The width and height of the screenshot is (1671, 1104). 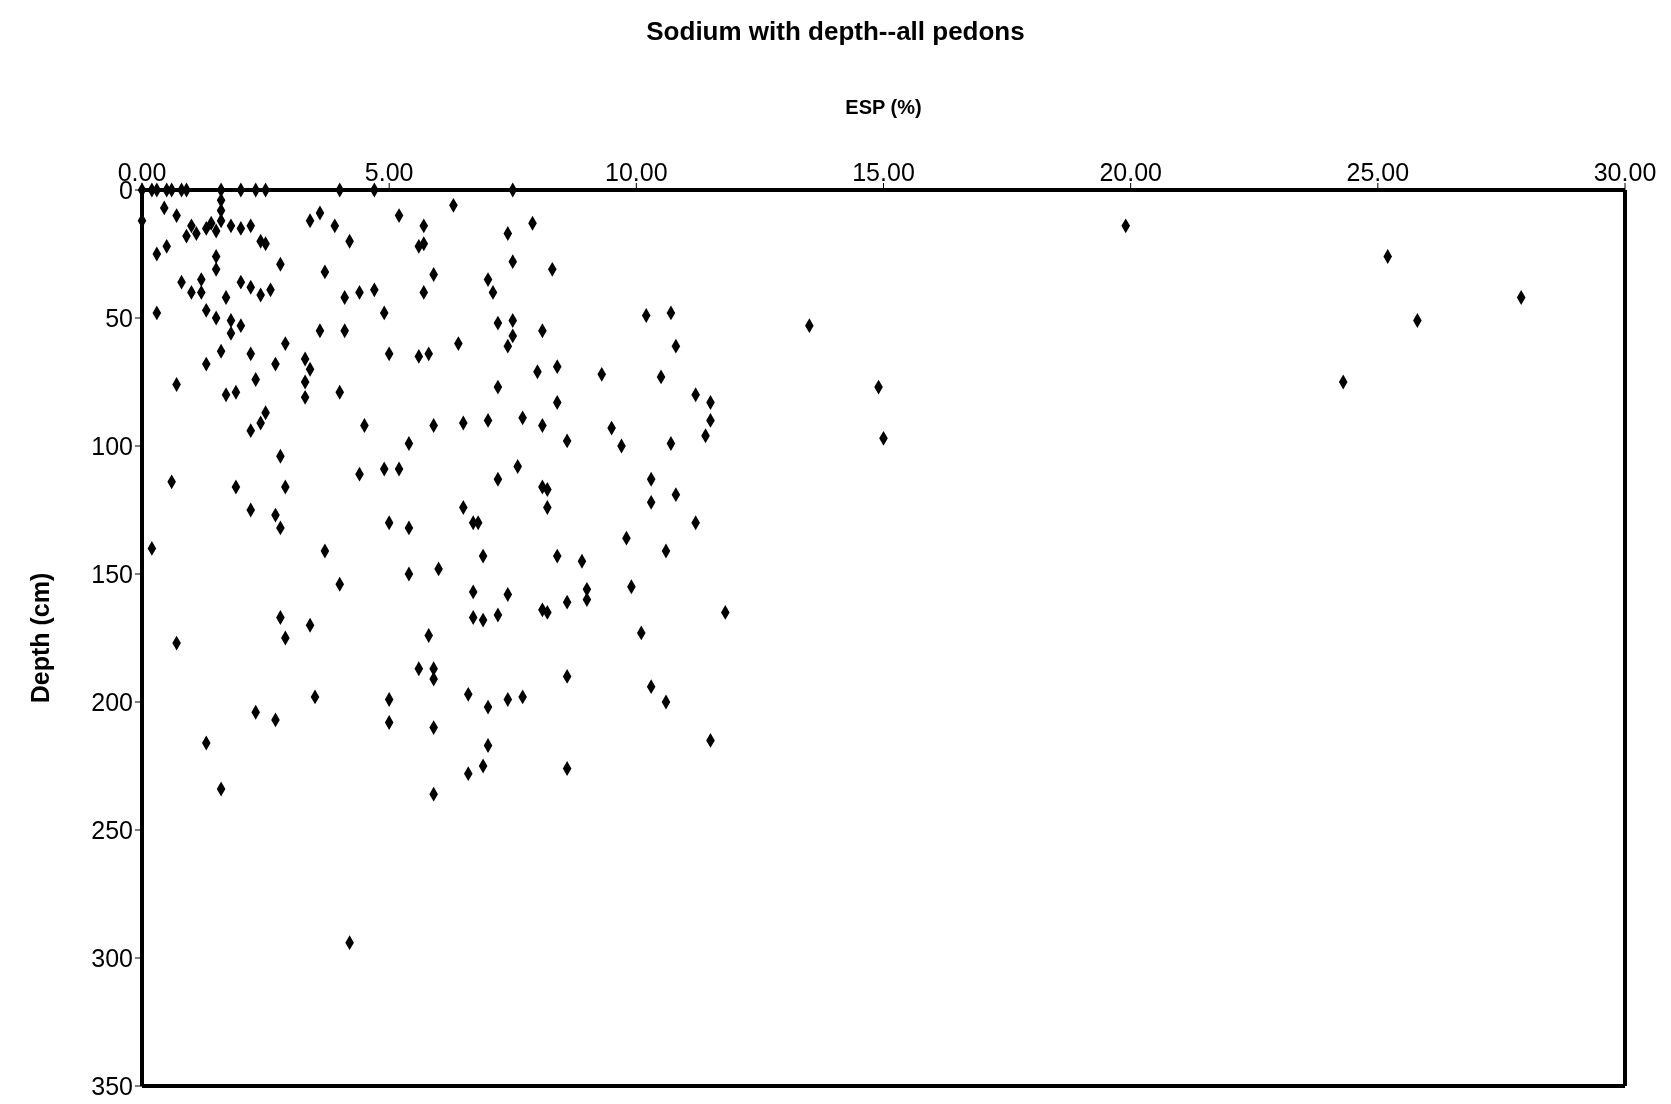 What do you see at coordinates (112, 445) in the screenshot?
I see `y-tick-label: 100` at bounding box center [112, 445].